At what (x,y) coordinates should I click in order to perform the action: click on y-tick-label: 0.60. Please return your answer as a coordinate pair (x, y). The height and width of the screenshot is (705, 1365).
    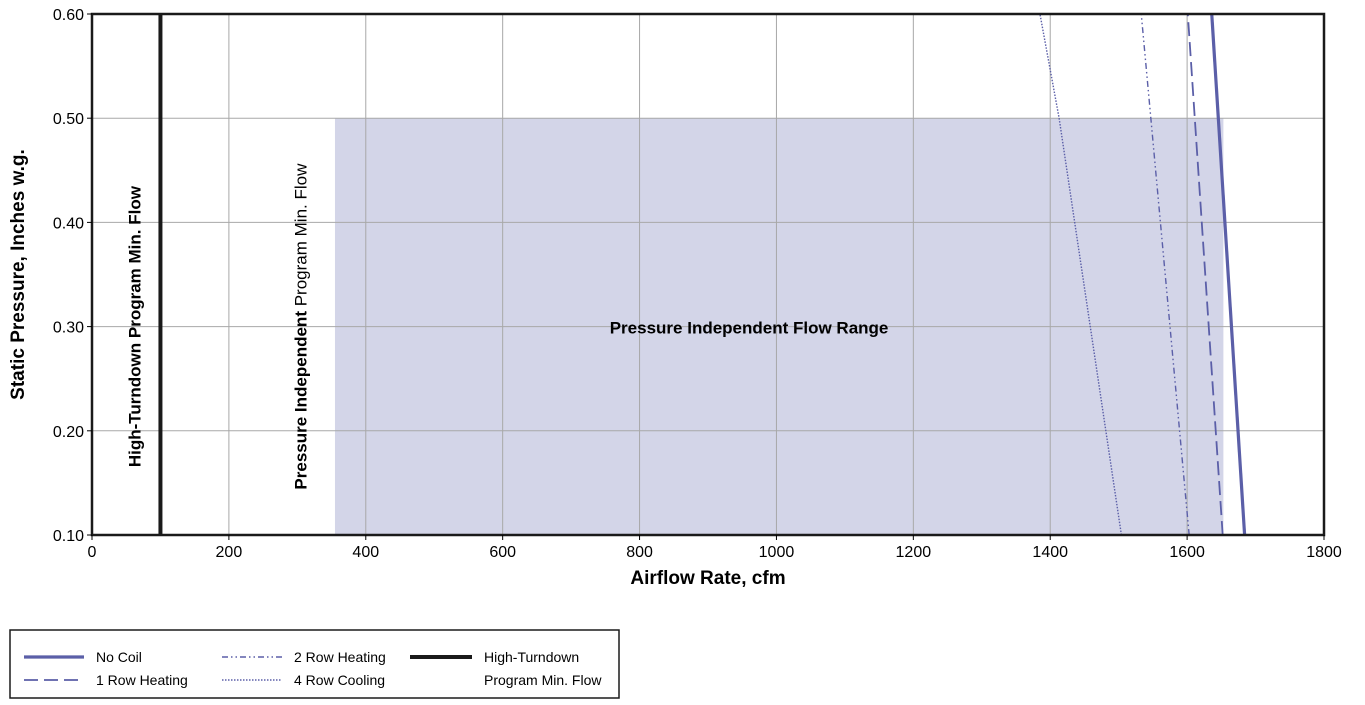
    Looking at the image, I should click on (68, 15).